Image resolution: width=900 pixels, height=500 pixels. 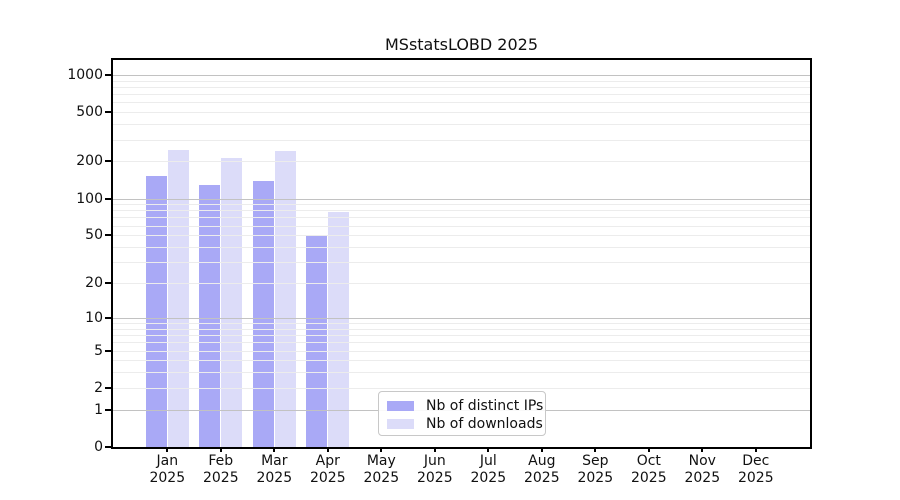 What do you see at coordinates (98, 447) in the screenshot?
I see `ytick-label-0: 0` at bounding box center [98, 447].